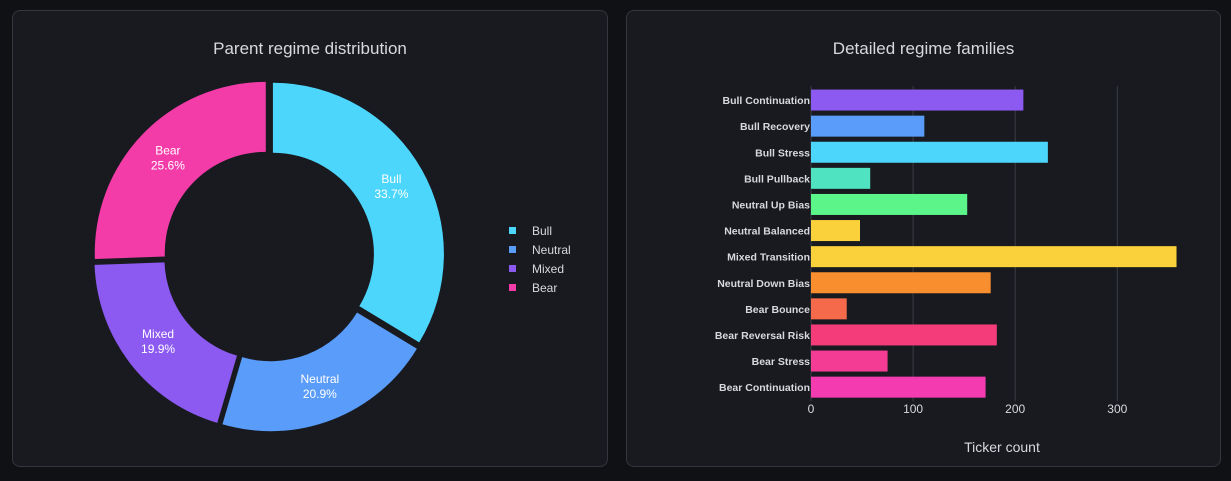  What do you see at coordinates (768, 258) in the screenshot?
I see `y-tick-label: Mixed Transition` at bounding box center [768, 258].